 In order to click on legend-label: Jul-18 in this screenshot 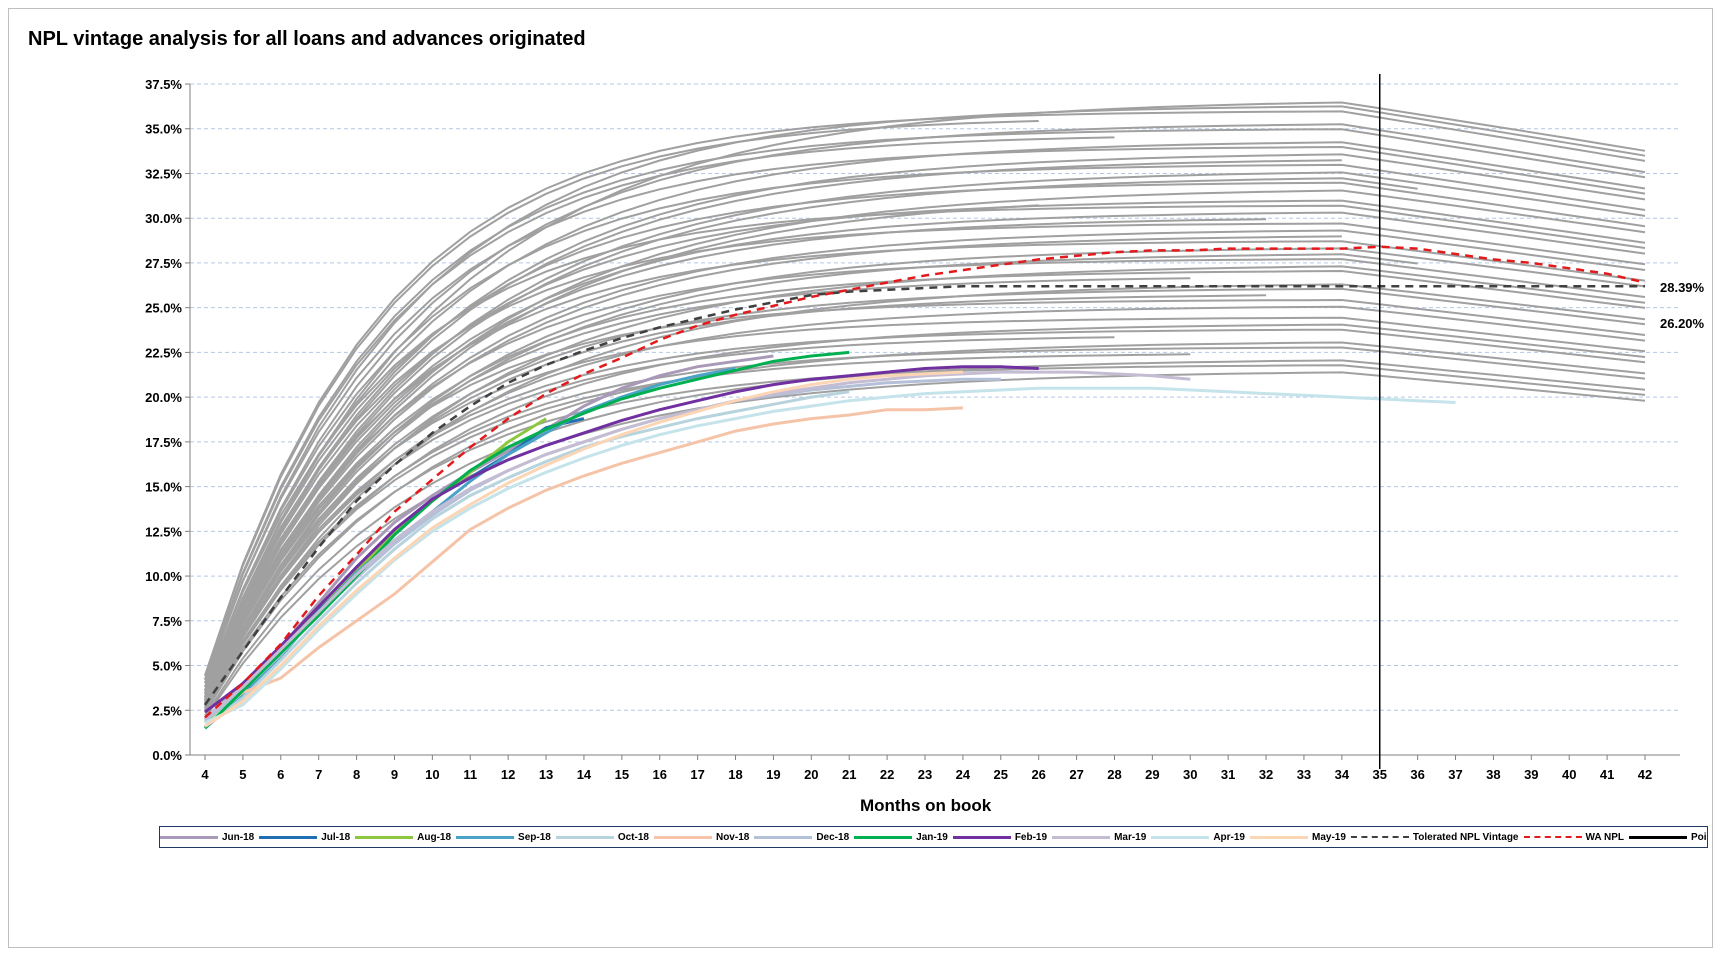, I will do `click(336, 837)`.